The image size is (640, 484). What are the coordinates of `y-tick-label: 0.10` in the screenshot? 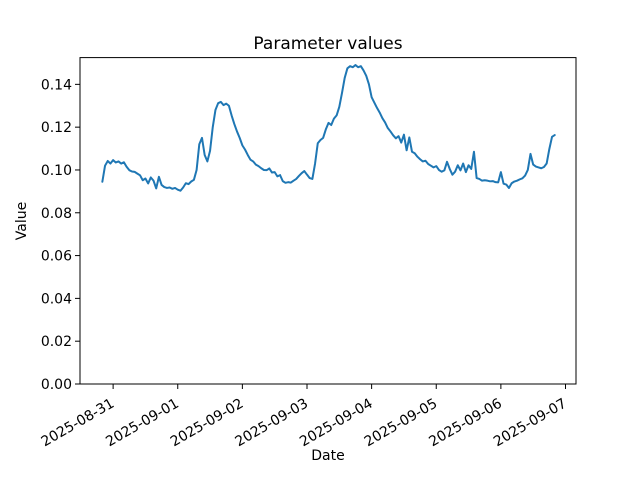 It's located at (56, 171).